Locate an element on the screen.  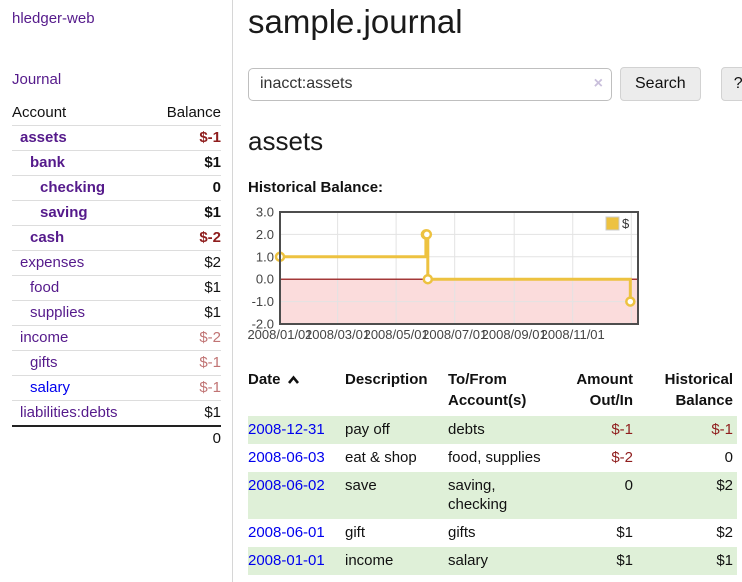
svg-text: 2008/05/01 is located at coordinates (396, 334).